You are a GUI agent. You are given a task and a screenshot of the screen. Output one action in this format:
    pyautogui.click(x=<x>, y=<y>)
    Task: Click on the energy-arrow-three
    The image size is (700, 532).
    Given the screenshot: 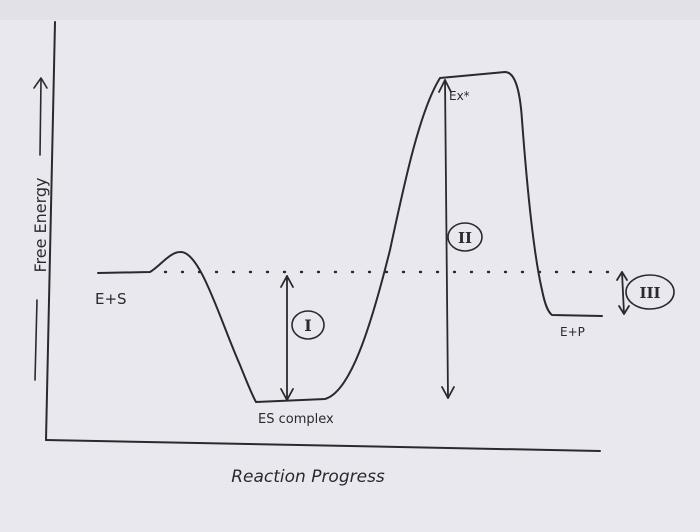 What is the action you would take?
    pyautogui.click(x=623, y=293)
    